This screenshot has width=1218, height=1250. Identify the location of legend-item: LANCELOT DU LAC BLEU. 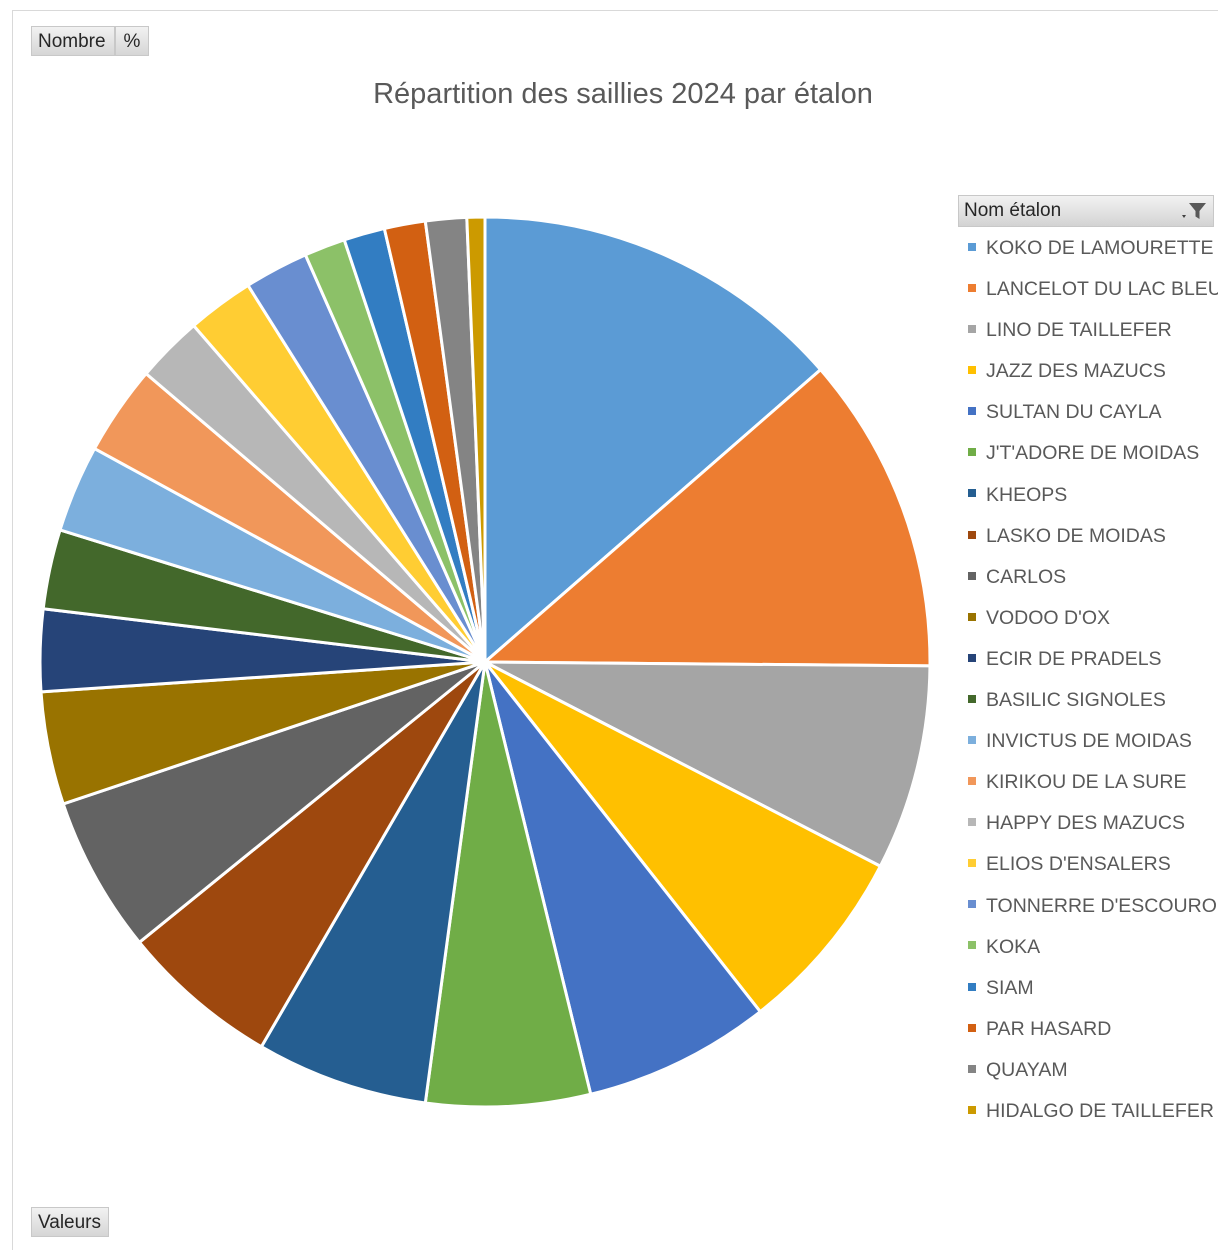
(1093, 291).